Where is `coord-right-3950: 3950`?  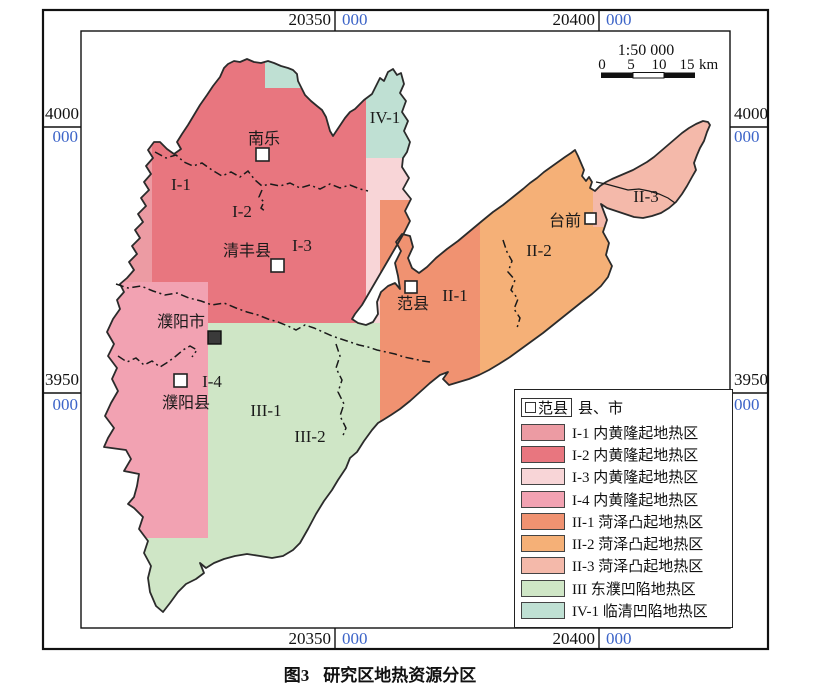
coord-right-3950: 3950 is located at coordinates (751, 379).